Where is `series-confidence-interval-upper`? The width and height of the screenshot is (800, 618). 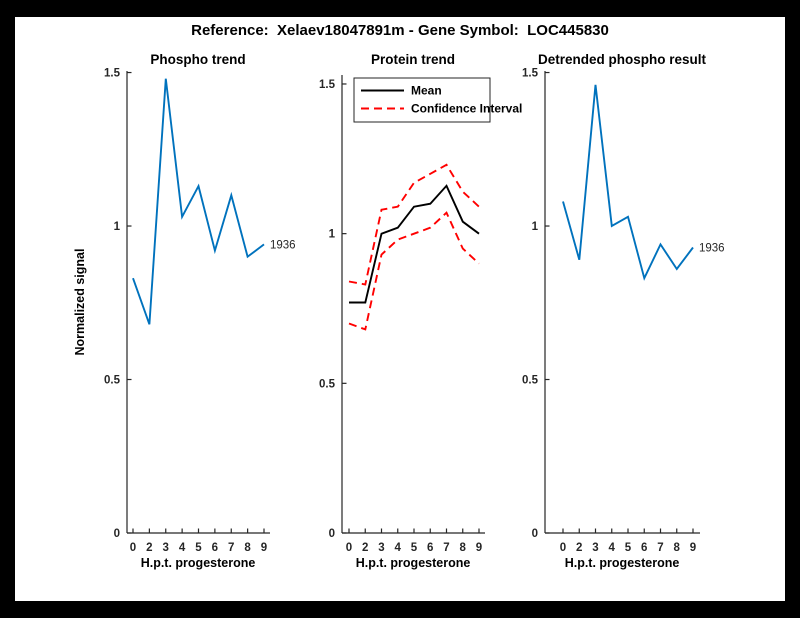 series-confidence-interval-upper is located at coordinates (414, 224).